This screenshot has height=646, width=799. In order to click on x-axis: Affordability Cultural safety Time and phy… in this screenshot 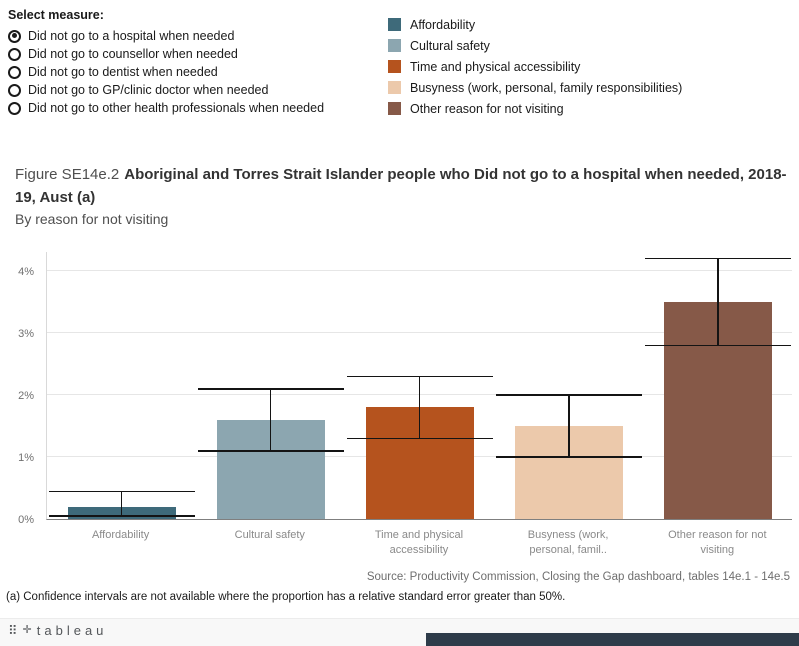, I will do `click(419, 543)`.